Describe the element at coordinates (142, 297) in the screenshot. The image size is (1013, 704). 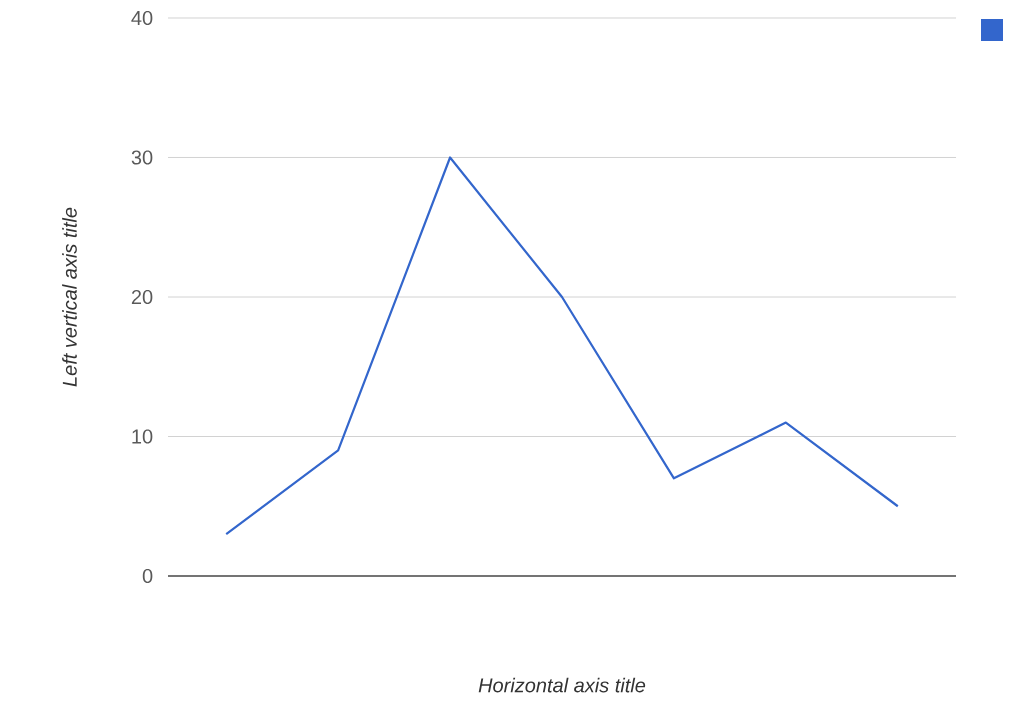
I see `y-tick-label: 20` at that location.